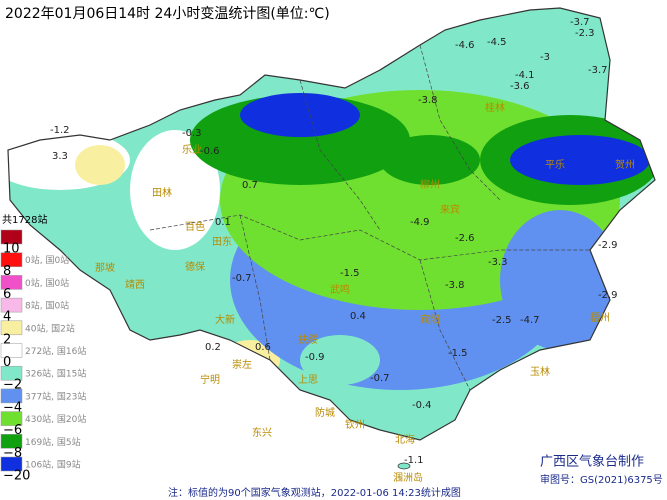 Image resolution: width=667 pixels, height=500 pixels. What do you see at coordinates (430, 184) in the screenshot?
I see `place-name: 柳州` at bounding box center [430, 184].